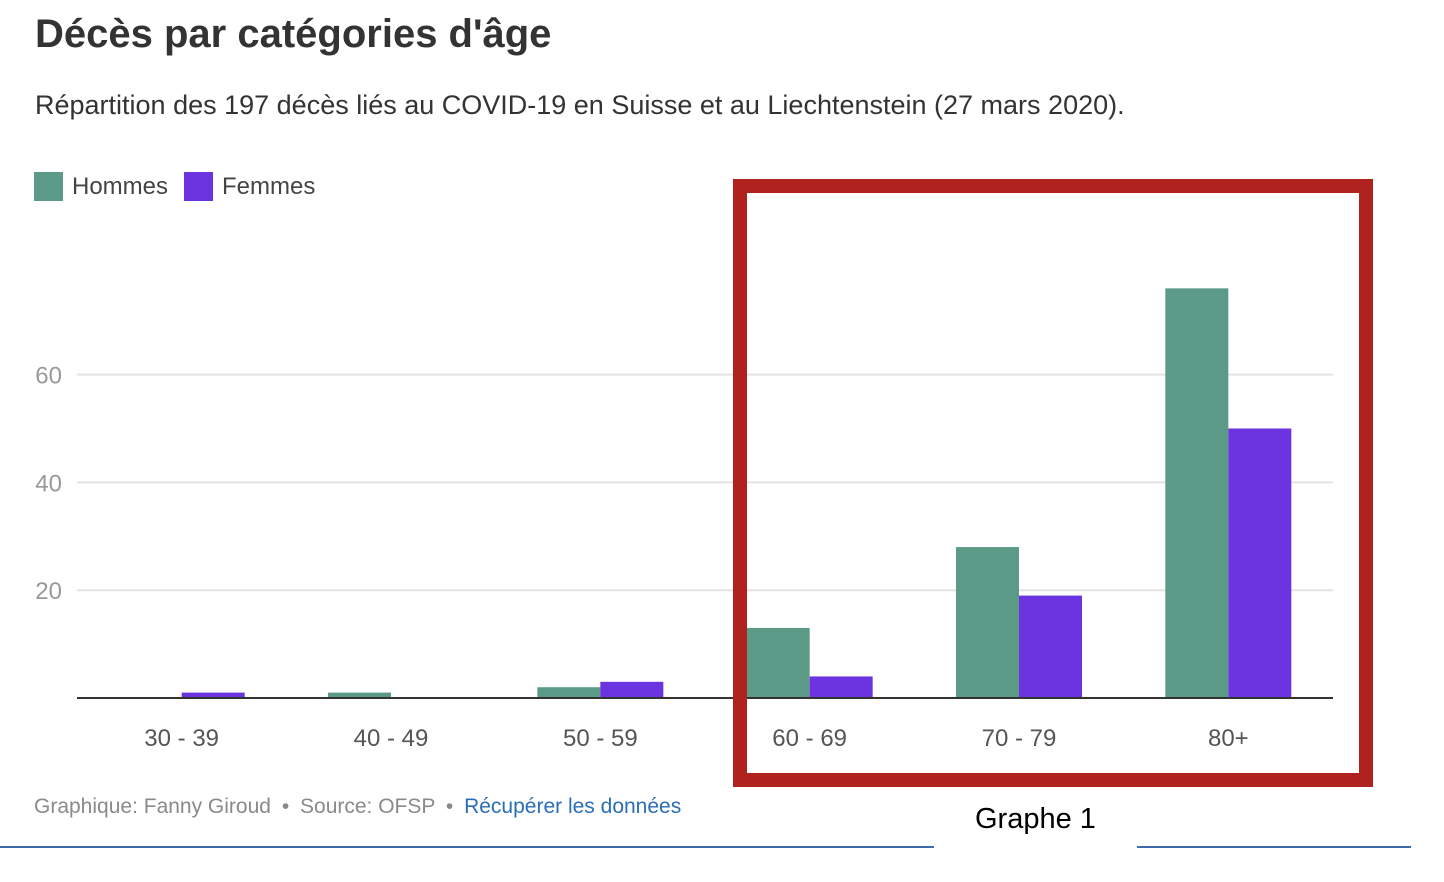  I want to click on figure-caption: Graphe 1, so click(1035, 819).